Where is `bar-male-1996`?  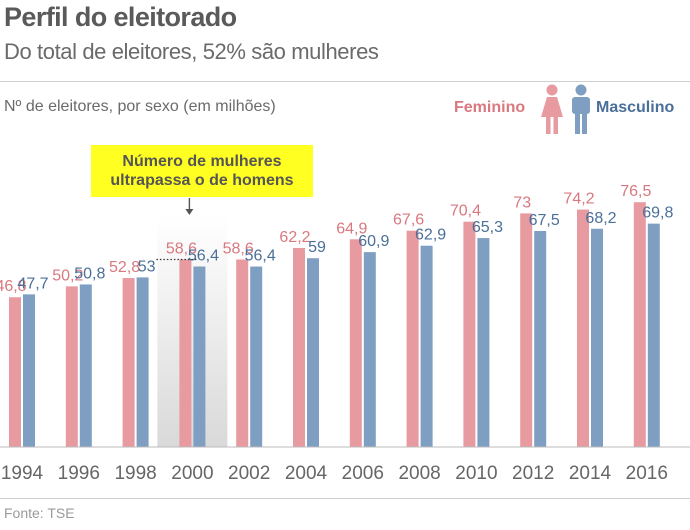 bar-male-1996 is located at coordinates (85, 365).